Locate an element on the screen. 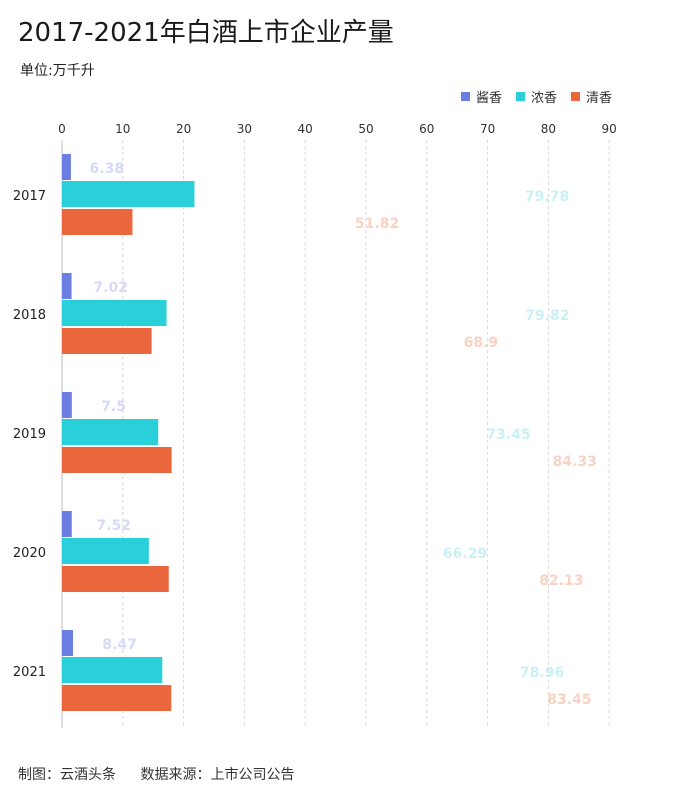 This screenshot has height=800, width=700. x-tick-label: 0 is located at coordinates (62, 129).